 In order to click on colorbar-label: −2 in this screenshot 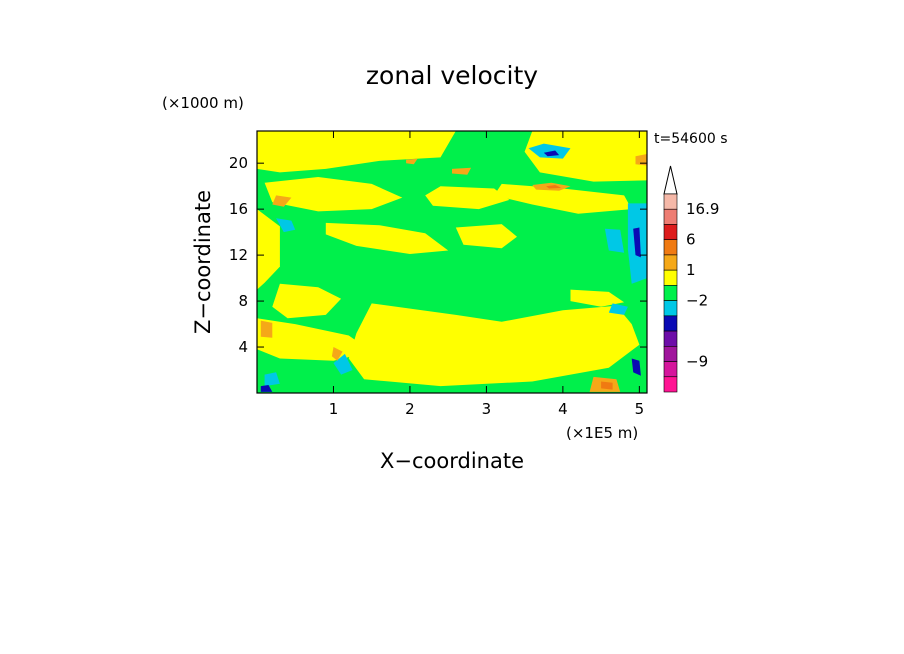, I will do `click(697, 301)`.